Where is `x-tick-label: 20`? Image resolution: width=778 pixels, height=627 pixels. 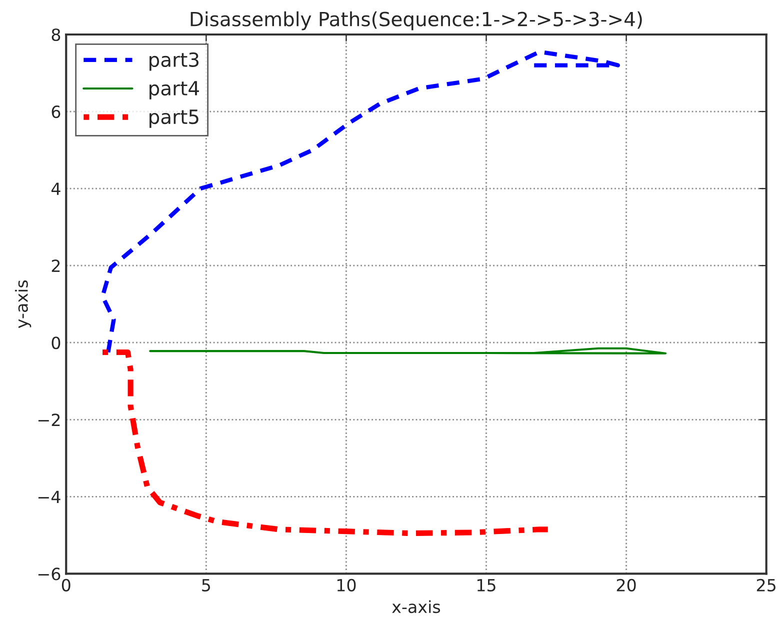 x-tick-label: 20 is located at coordinates (626, 585).